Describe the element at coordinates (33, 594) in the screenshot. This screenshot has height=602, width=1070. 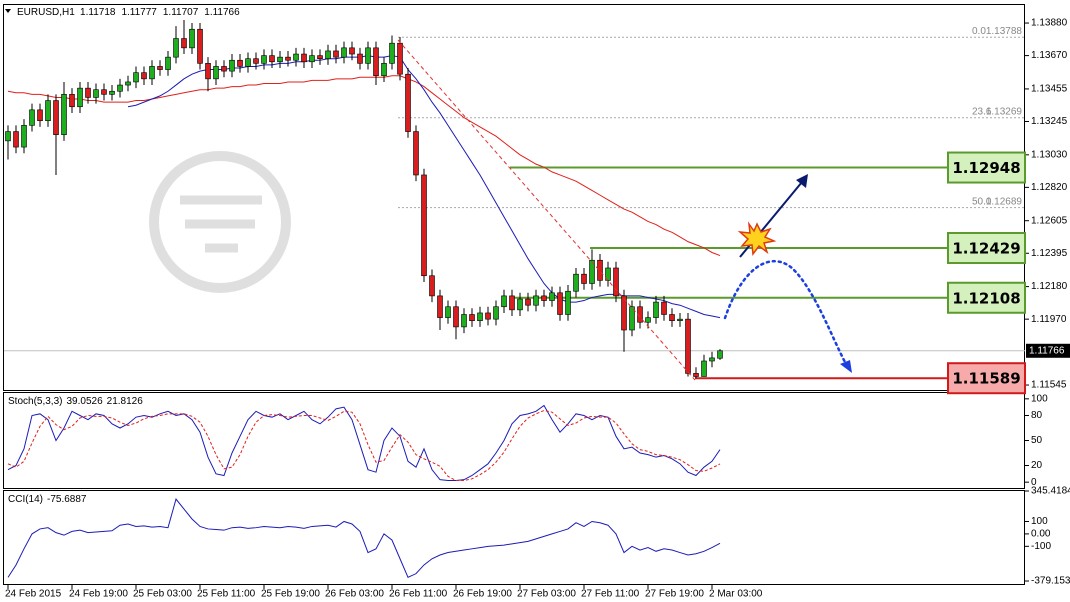
I see `x-tick-label: 24 Feb 2015` at that location.